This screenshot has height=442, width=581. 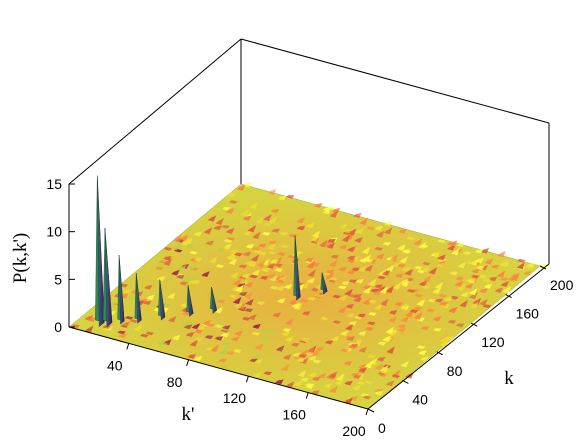 What do you see at coordinates (528, 314) in the screenshot?
I see `y-tick-label: 160` at bounding box center [528, 314].